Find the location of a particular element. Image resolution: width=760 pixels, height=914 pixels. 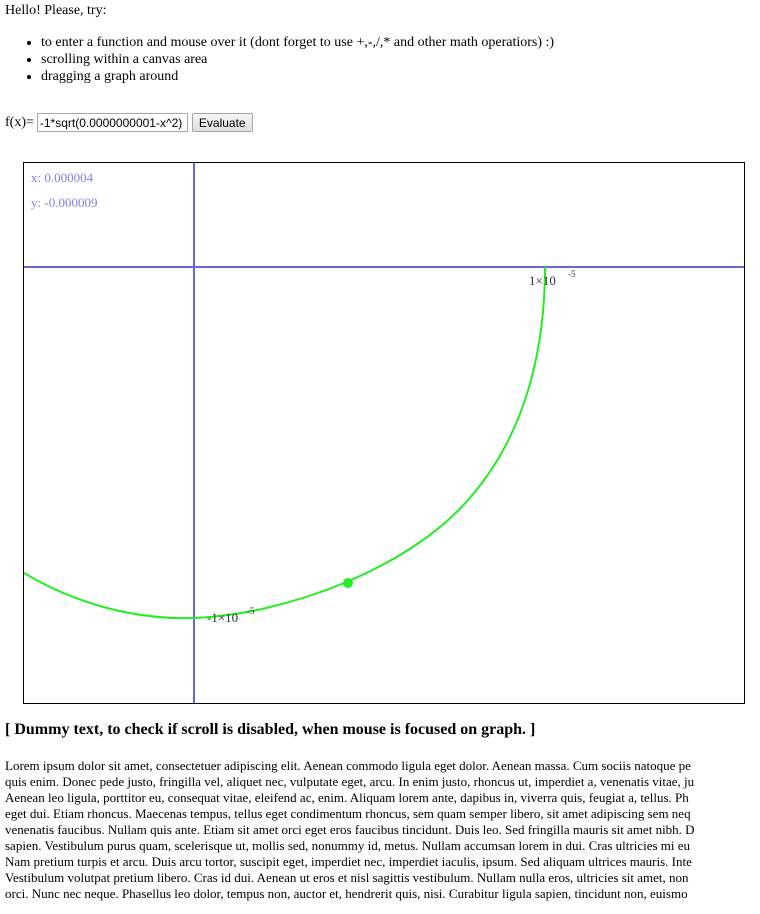

y-tick-exponent: -5 is located at coordinates (251, 611).